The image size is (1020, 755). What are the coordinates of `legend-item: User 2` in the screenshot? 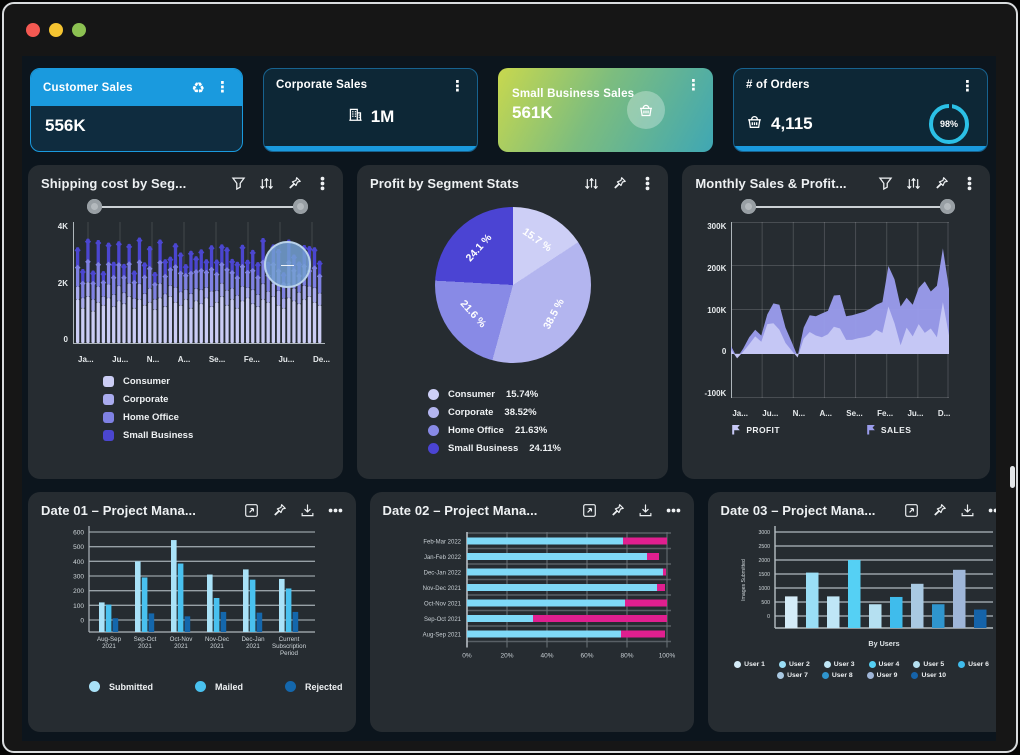 It's located at (794, 664).